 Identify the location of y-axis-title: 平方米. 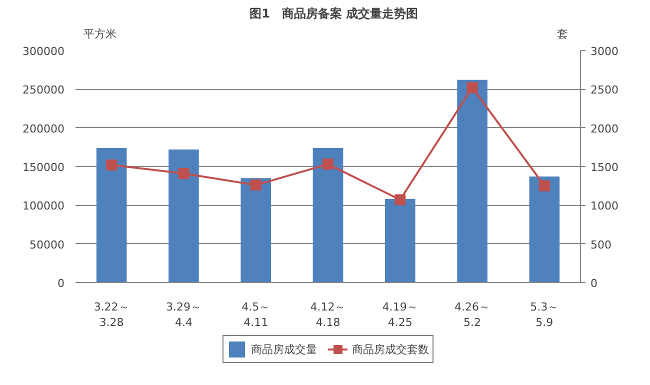
(99, 34).